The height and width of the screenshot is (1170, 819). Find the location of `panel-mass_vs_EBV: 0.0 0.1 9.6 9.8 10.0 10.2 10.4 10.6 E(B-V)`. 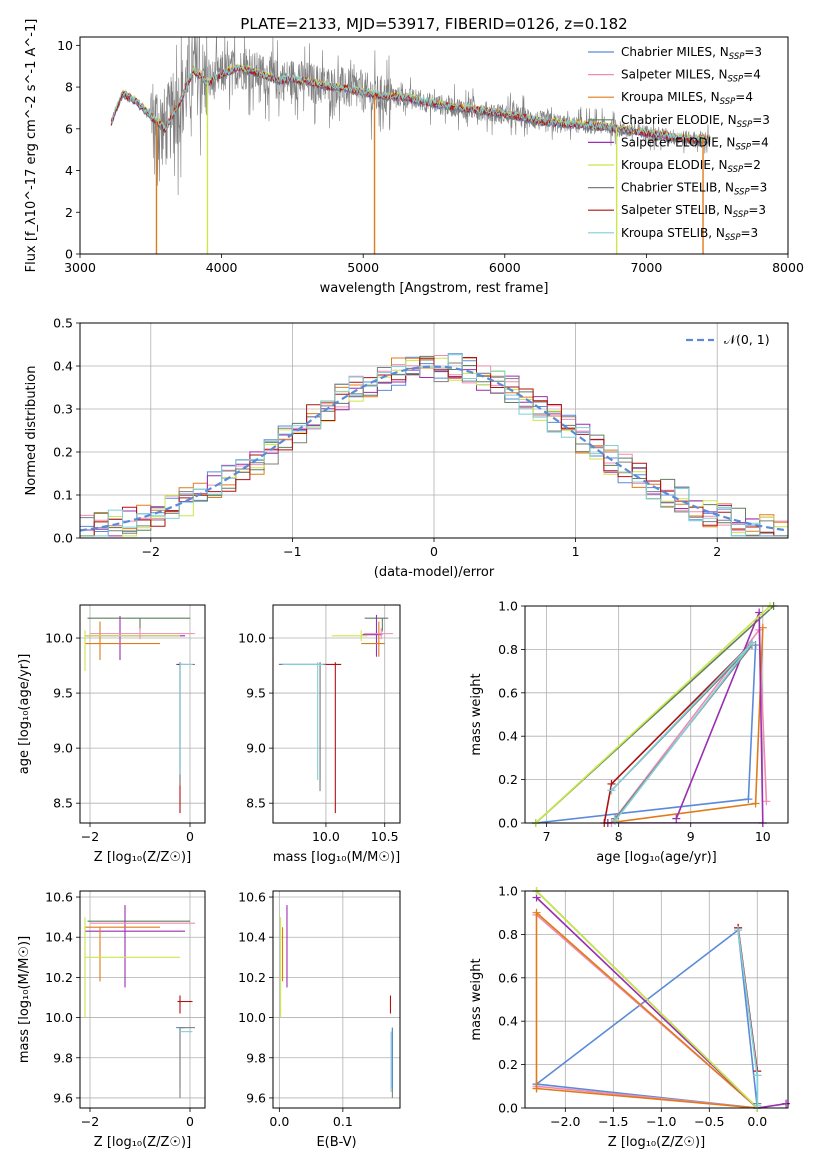

panel-mass_vs_EBV: 0.0 0.1 9.6 9.8 10.0 10.2 10.4 10.6 E(B-V) is located at coordinates (319, 1020).